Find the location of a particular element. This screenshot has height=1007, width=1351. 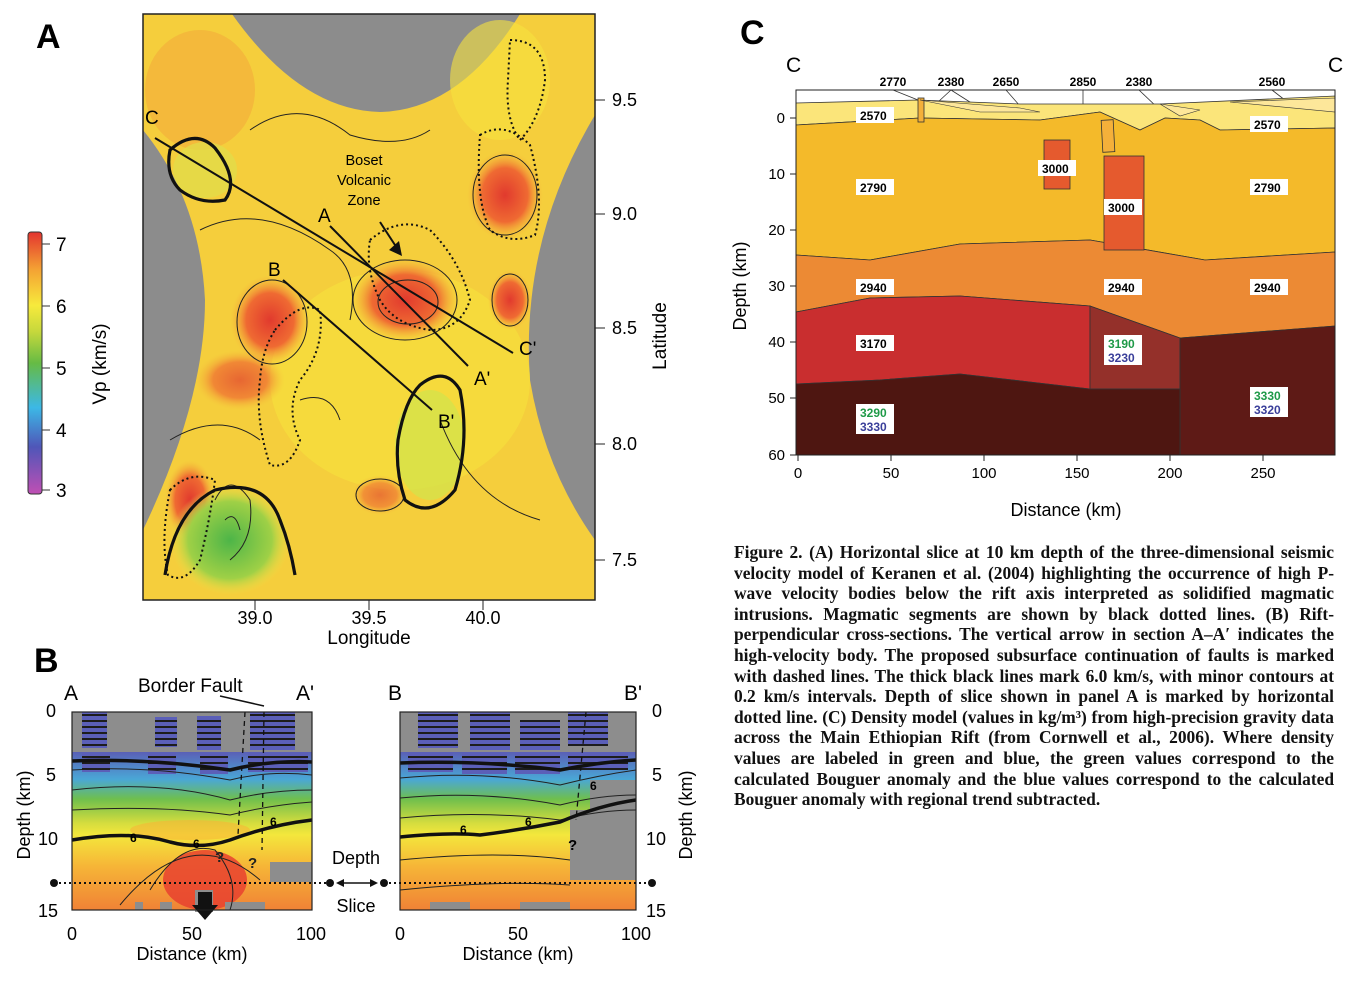

svg-text: 2570 is located at coordinates (1267, 125).